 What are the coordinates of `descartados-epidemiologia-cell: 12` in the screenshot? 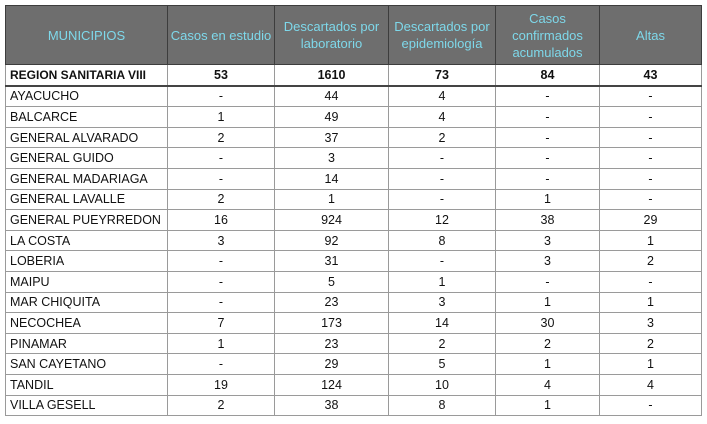 It's located at (442, 220).